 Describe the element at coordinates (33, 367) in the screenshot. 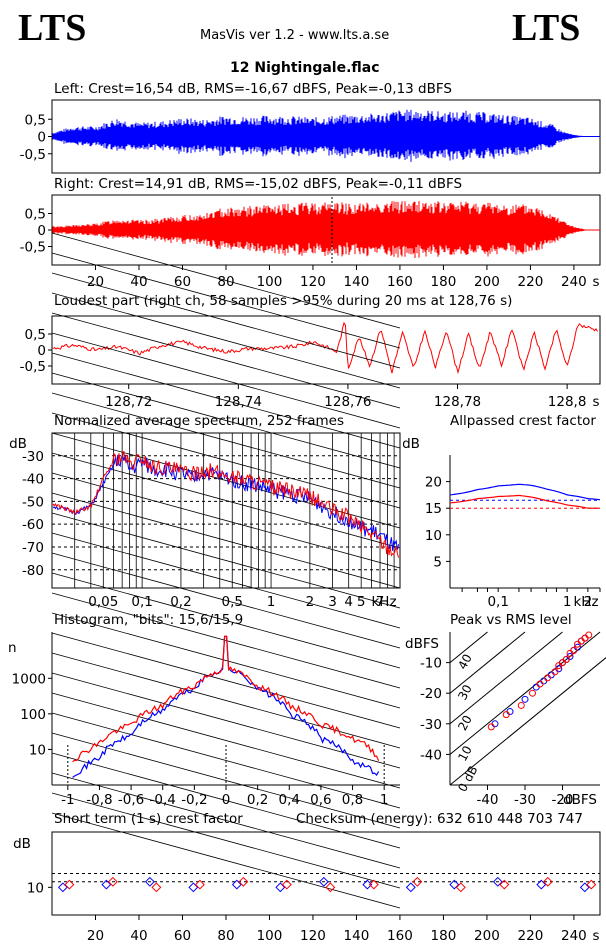

I see `loudest-ytick-label: -0,5` at that location.